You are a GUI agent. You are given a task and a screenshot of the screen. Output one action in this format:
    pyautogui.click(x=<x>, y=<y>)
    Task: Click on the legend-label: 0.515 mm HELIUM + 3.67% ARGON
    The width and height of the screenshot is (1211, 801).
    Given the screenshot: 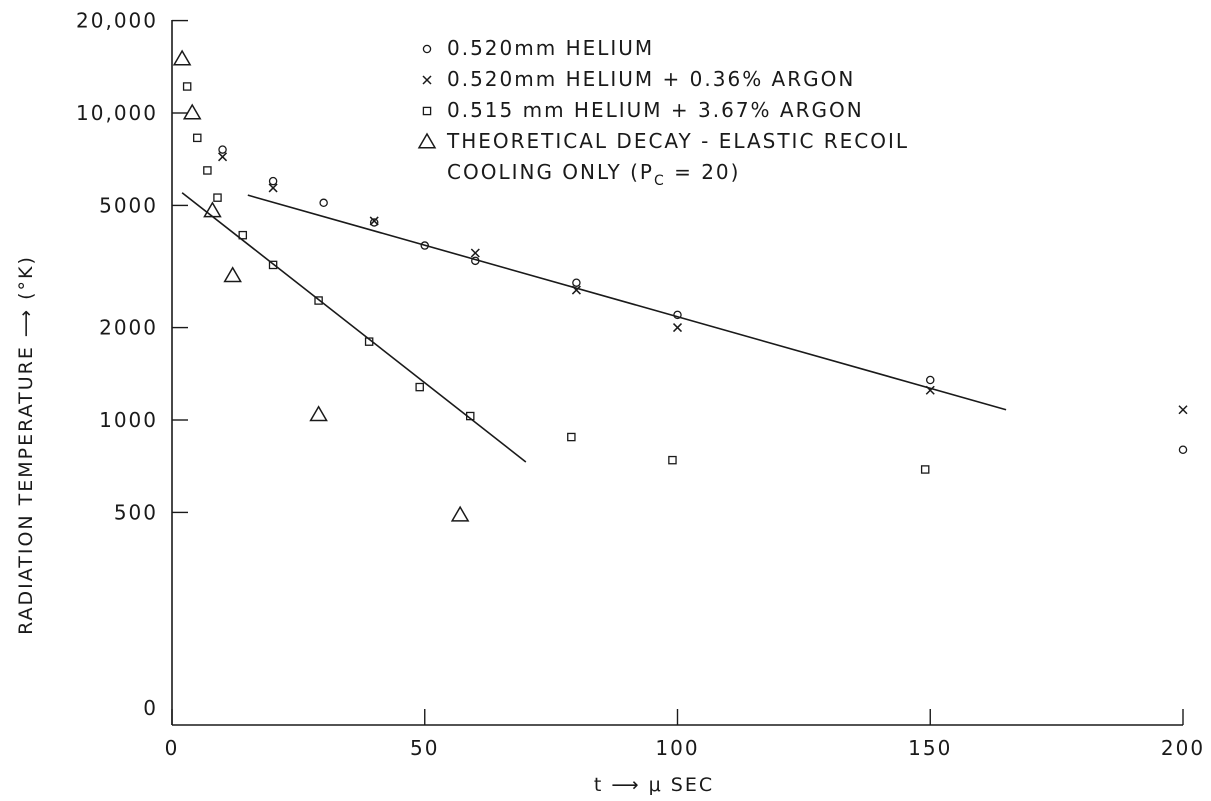 What is the action you would take?
    pyautogui.click(x=655, y=110)
    